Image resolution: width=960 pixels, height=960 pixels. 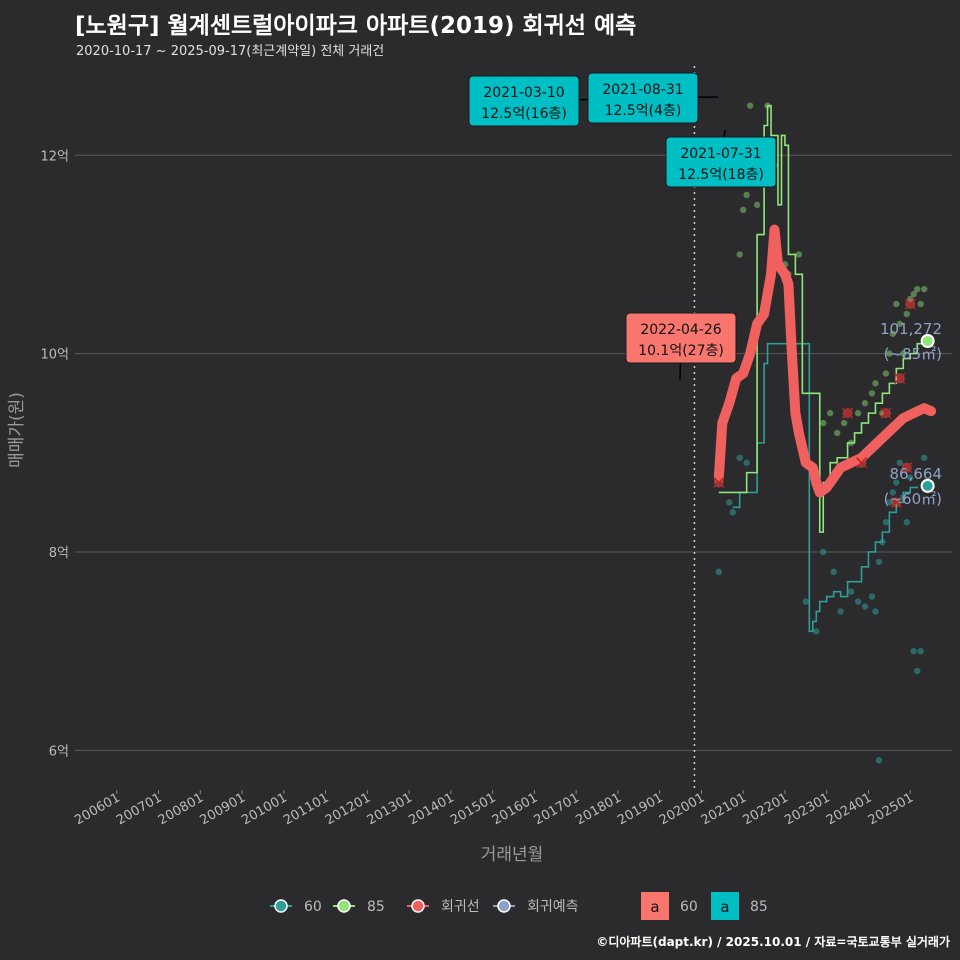 I want to click on legend-label: 회귀선, so click(x=460, y=907).